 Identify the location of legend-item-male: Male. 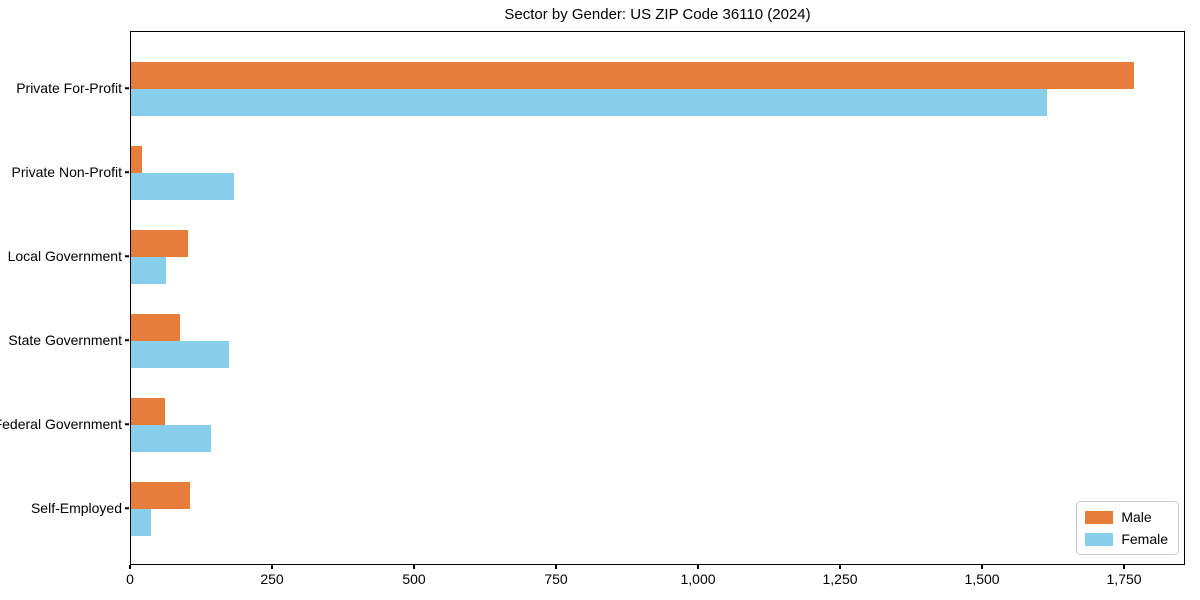
(1126, 517).